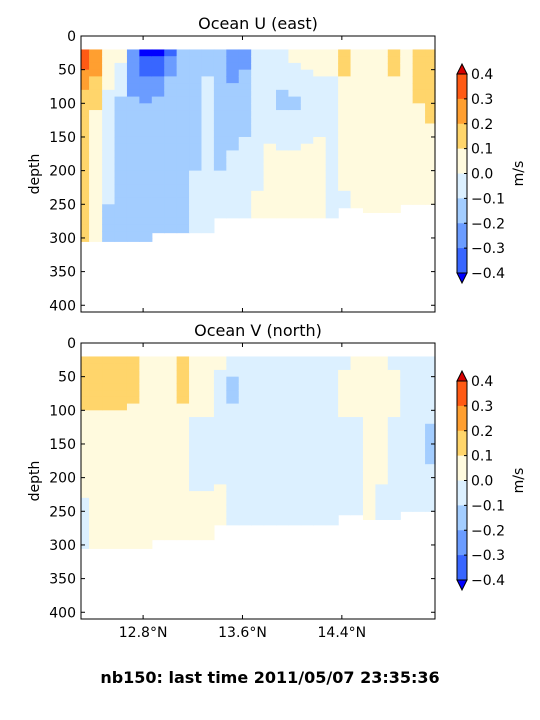 The height and width of the screenshot is (720, 540). Describe the element at coordinates (462, 161) in the screenshot. I see `colorbar-segment` at that location.